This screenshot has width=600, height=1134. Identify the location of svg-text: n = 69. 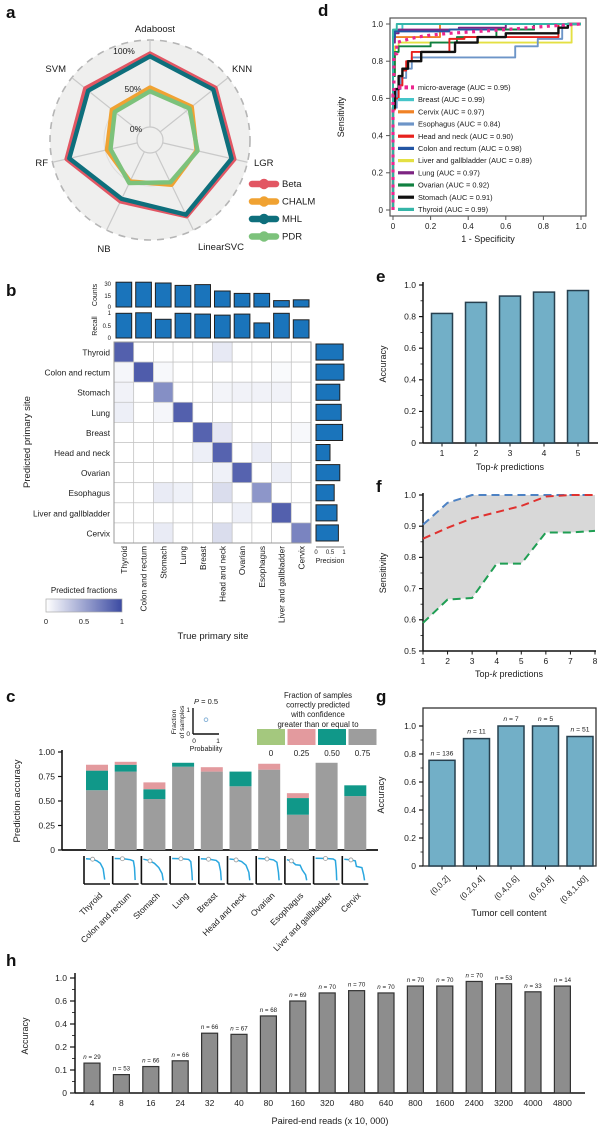
(298, 995).